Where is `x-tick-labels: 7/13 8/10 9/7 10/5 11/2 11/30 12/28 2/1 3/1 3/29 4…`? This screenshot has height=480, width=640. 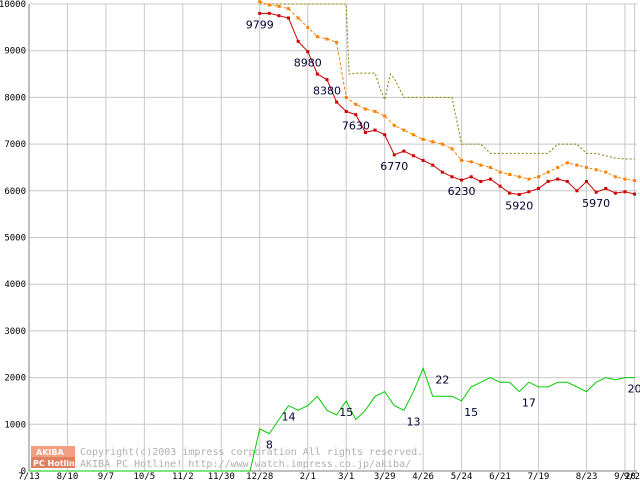 x-tick-labels: 7/13 8/10 9/7 10/5 11/2 11/30 12/28 2/1 3/1 3/29 4… is located at coordinates (329, 476).